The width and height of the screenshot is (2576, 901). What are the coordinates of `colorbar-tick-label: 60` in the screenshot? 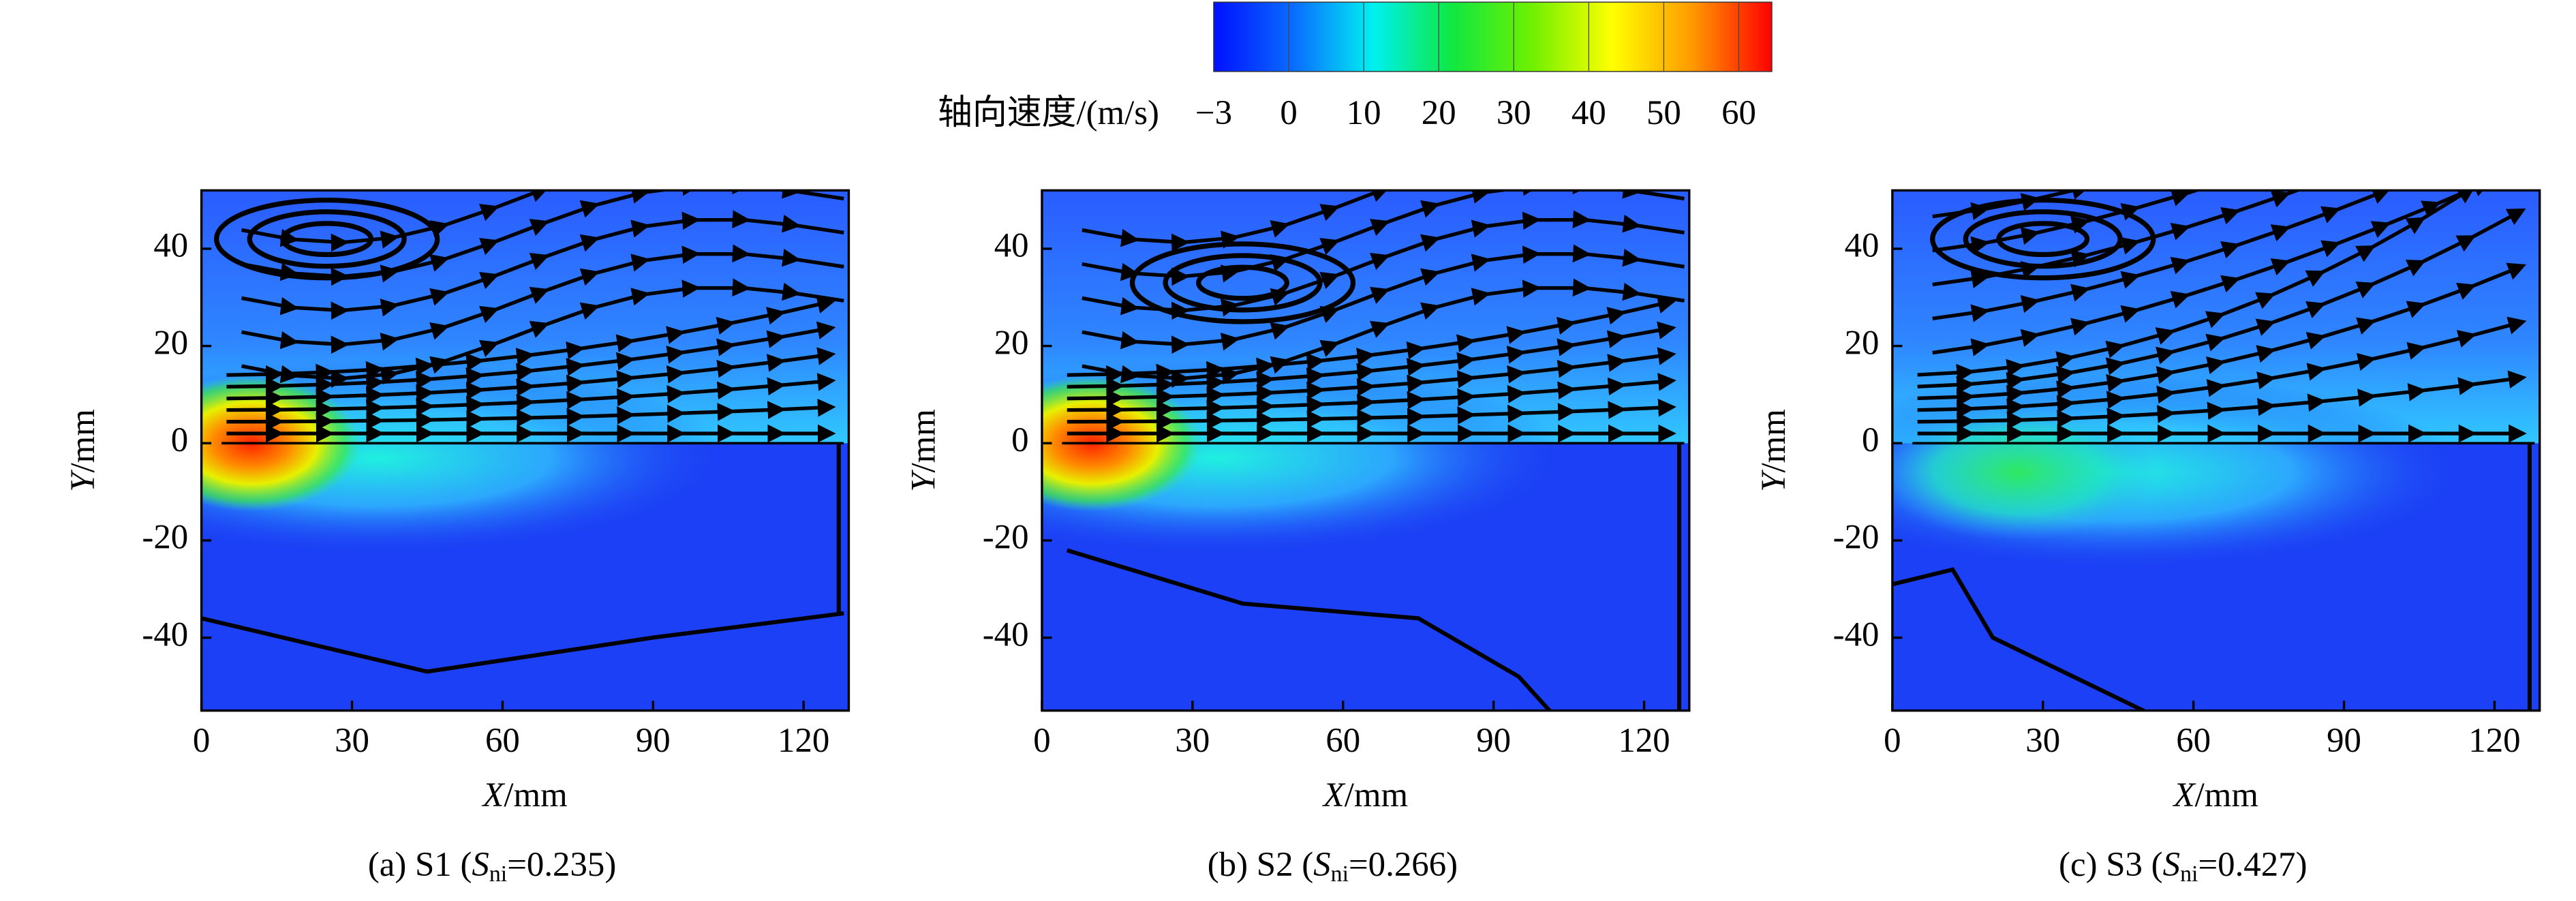 It's located at (1739, 113).